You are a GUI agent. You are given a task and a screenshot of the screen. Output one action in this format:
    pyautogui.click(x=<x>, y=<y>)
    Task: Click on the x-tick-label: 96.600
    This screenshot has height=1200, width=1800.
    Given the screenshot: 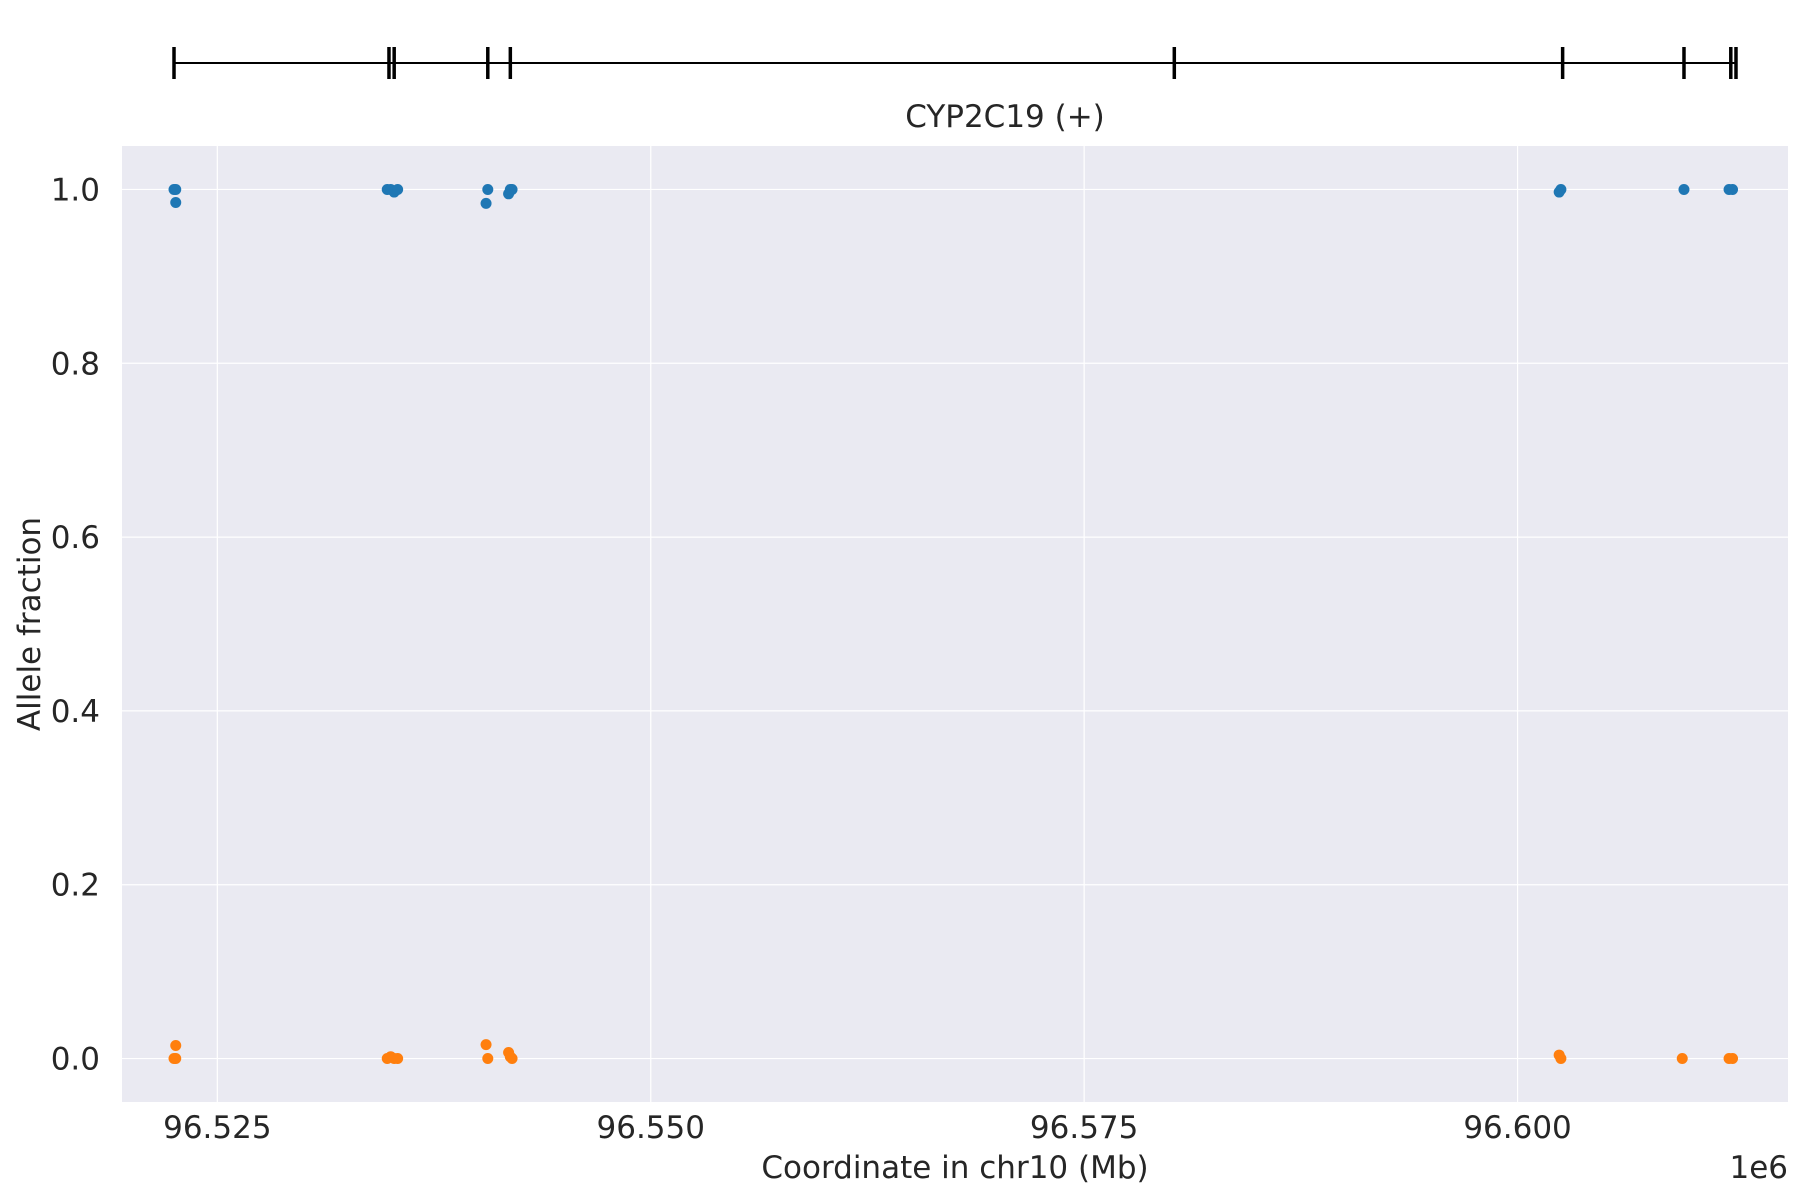 What is the action you would take?
    pyautogui.click(x=1517, y=1128)
    